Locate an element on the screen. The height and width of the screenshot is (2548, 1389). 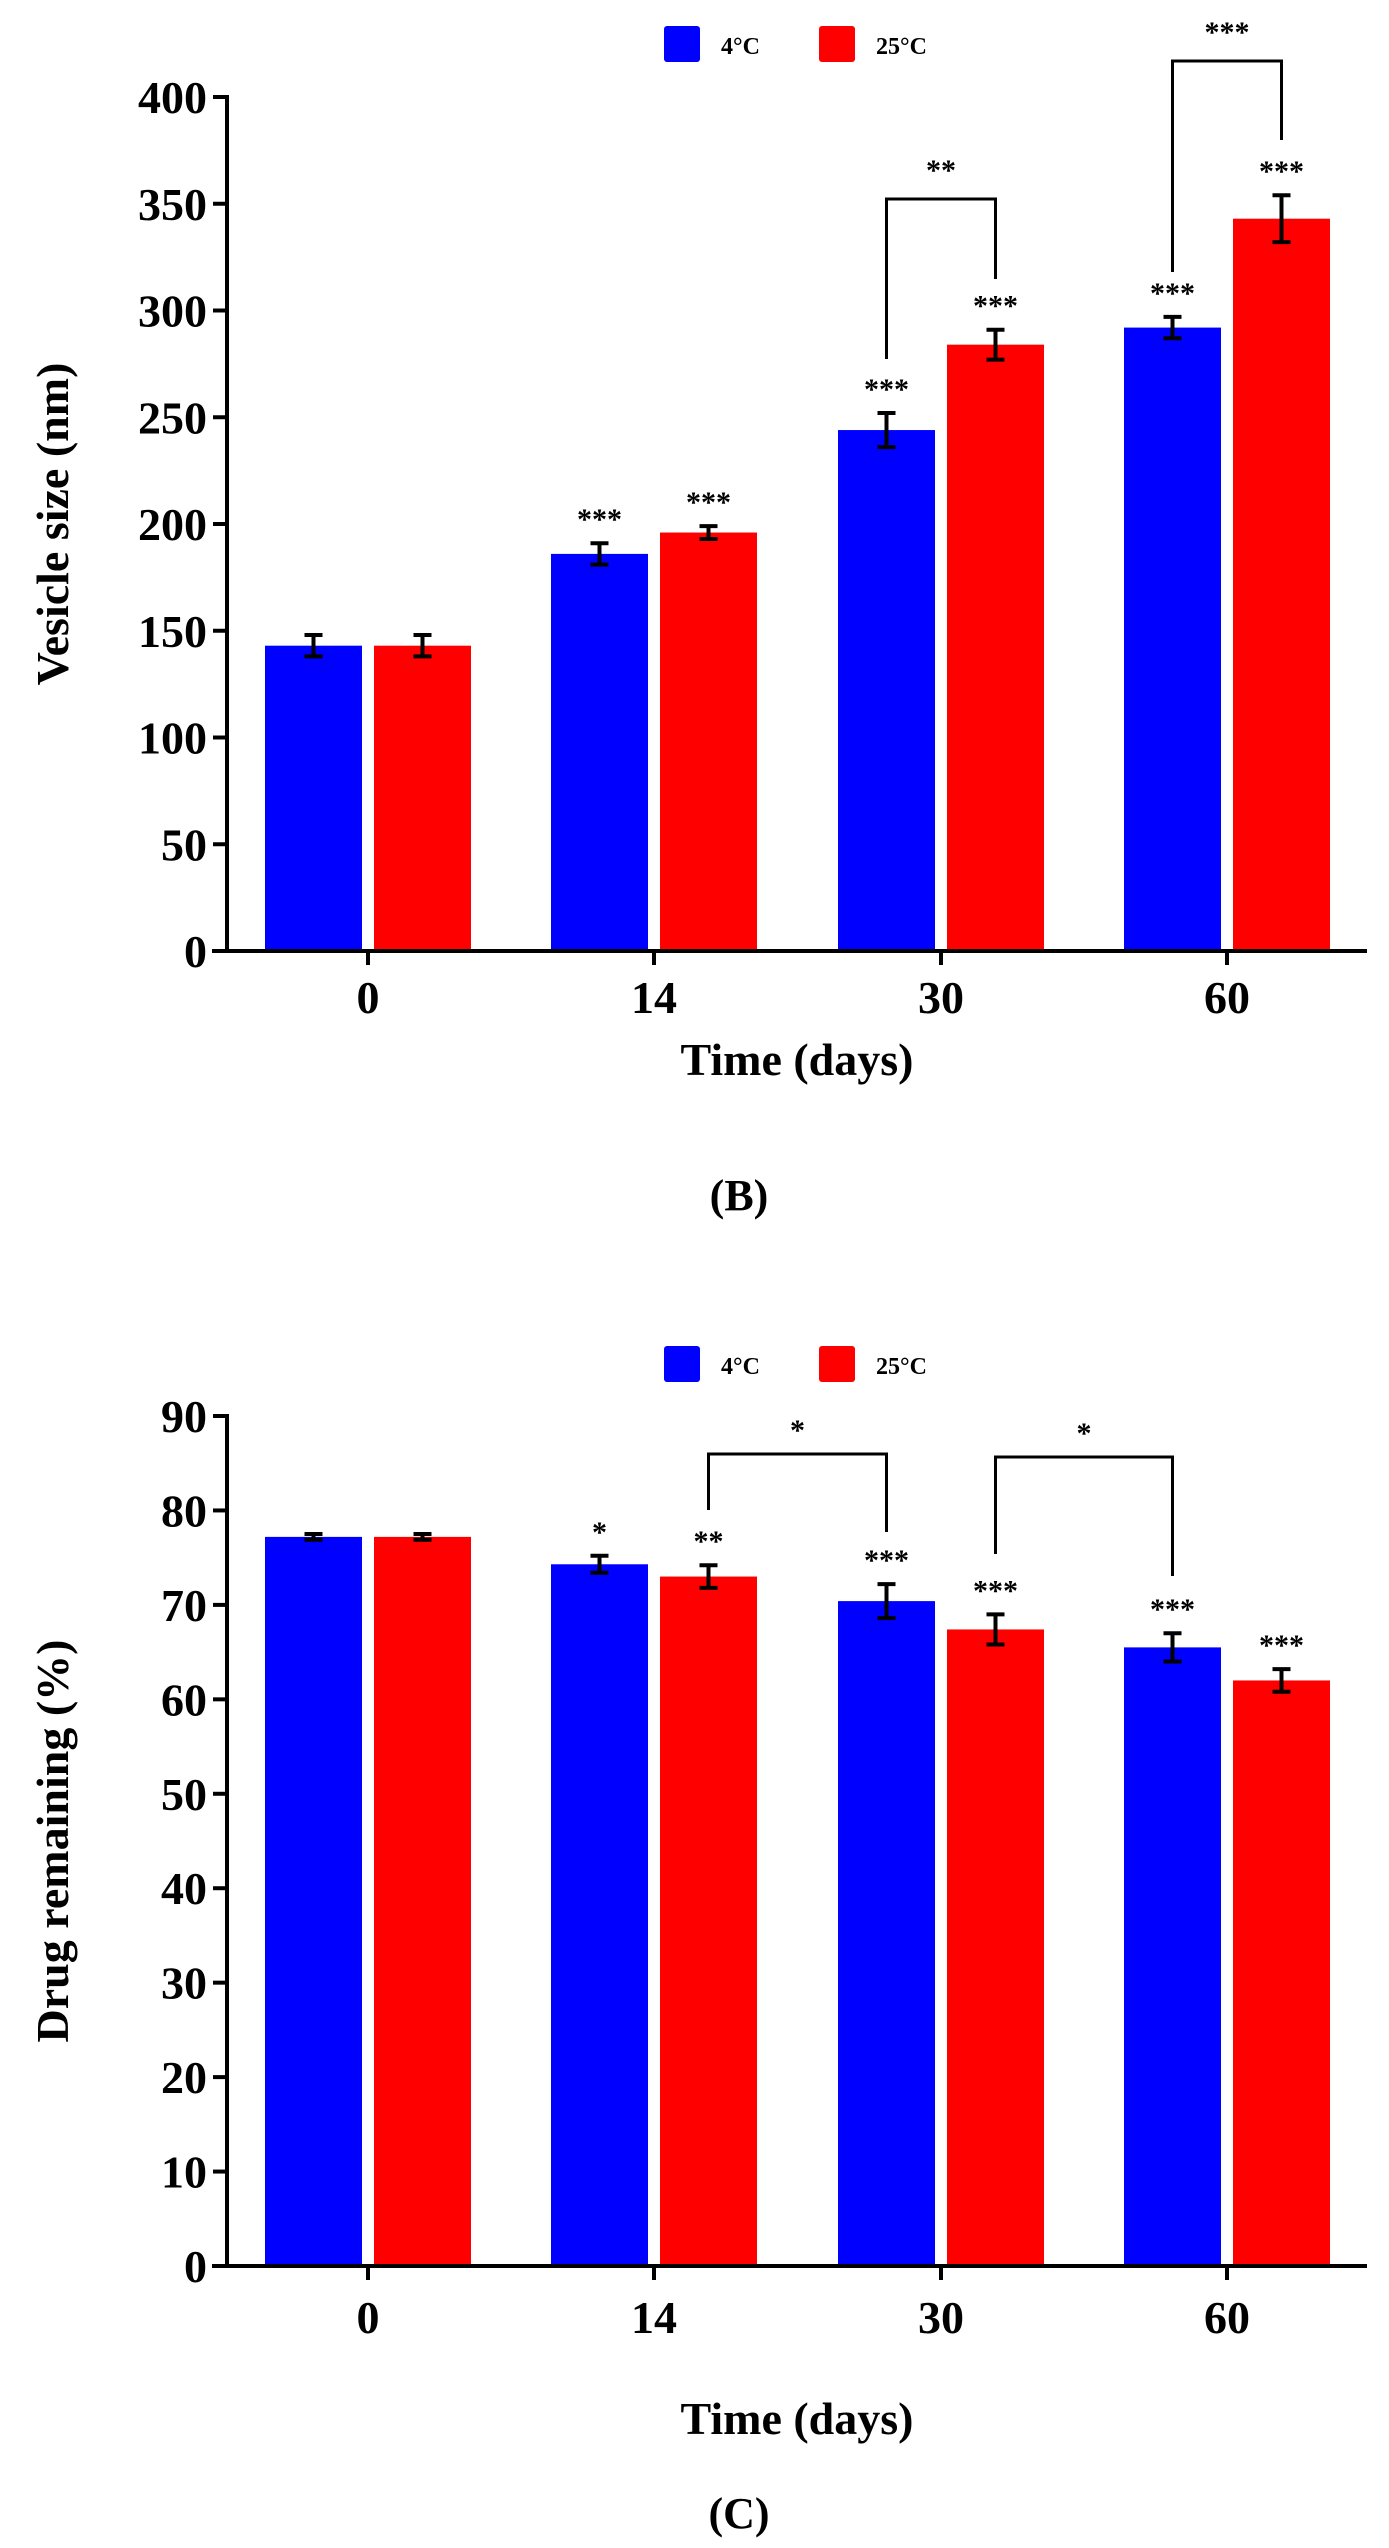
y-tick-label: 60 is located at coordinates (184, 1699).